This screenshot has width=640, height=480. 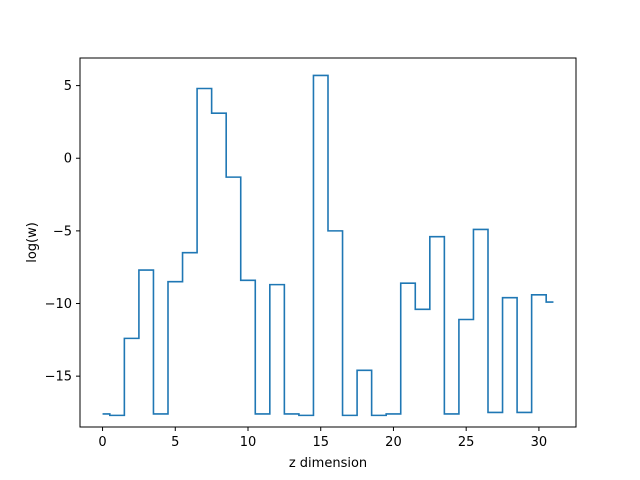 I want to click on y-tick-label: 5, so click(x=68, y=86).